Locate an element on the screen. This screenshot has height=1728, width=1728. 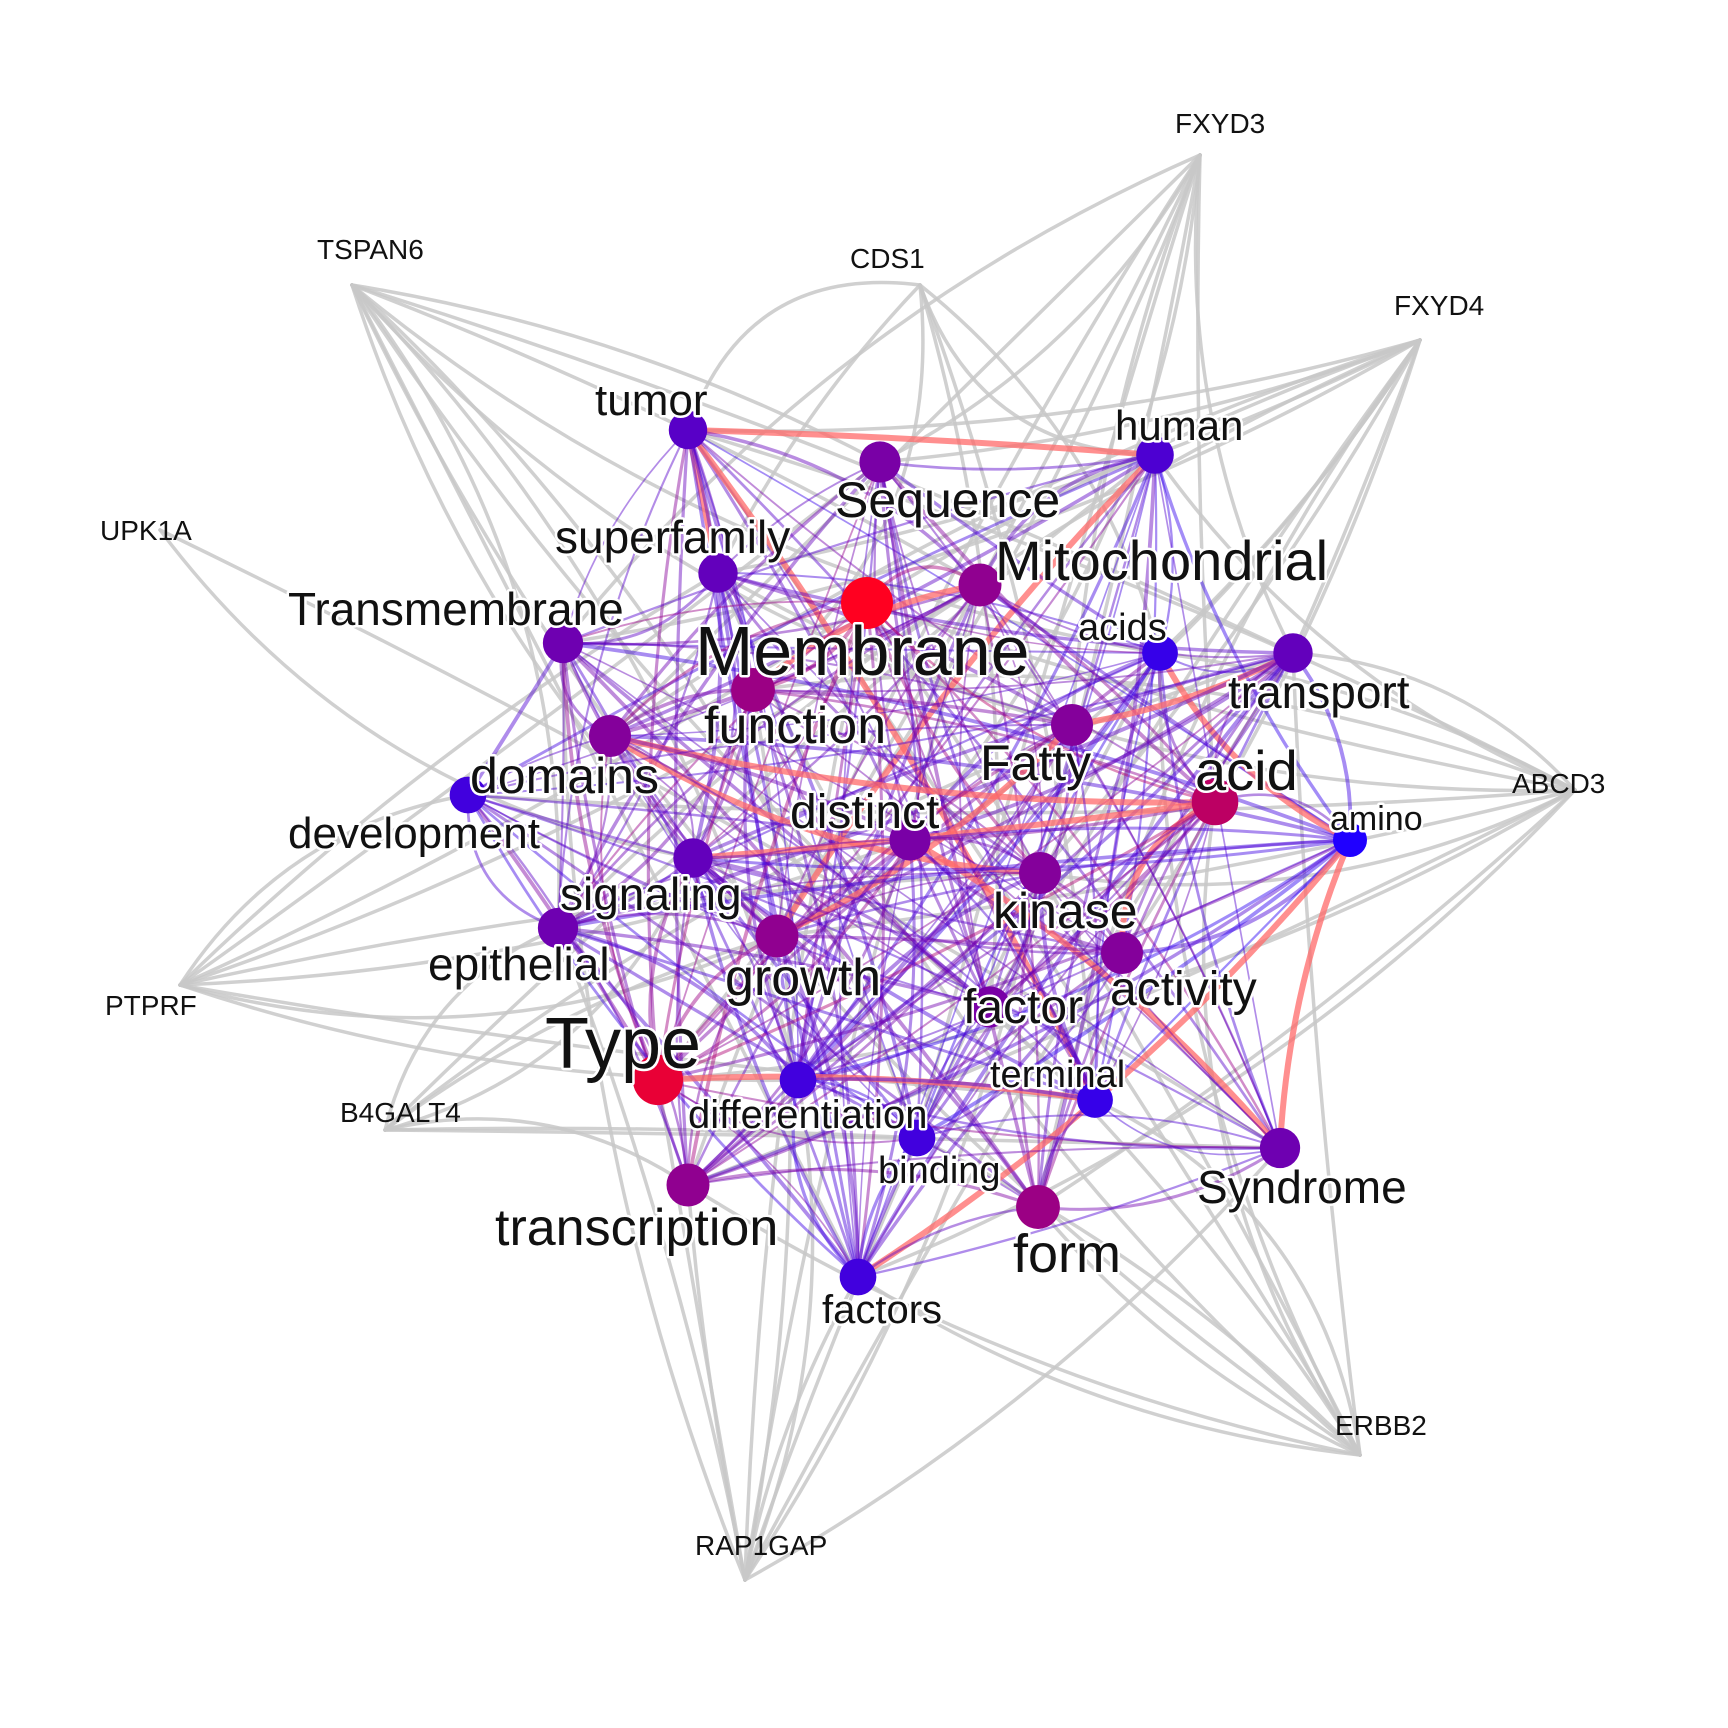
word-label-binding: binding is located at coordinates (939, 1171).